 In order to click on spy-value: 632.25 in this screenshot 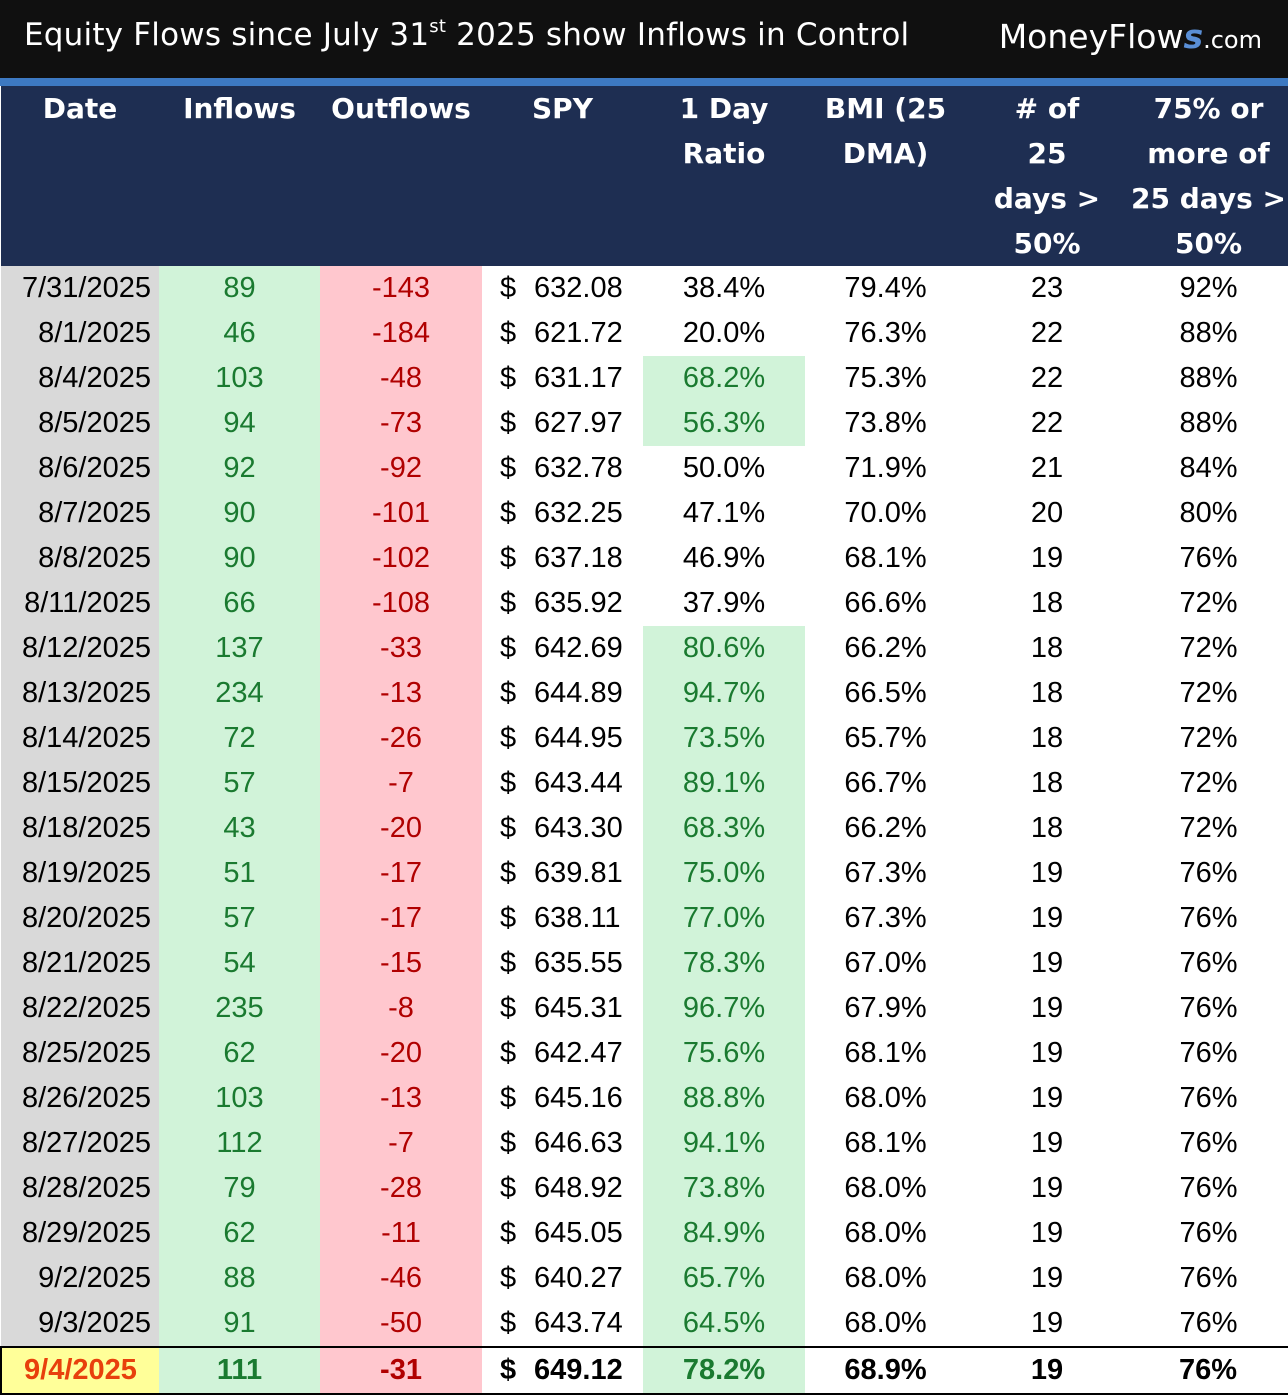, I will do `click(578, 513)`.